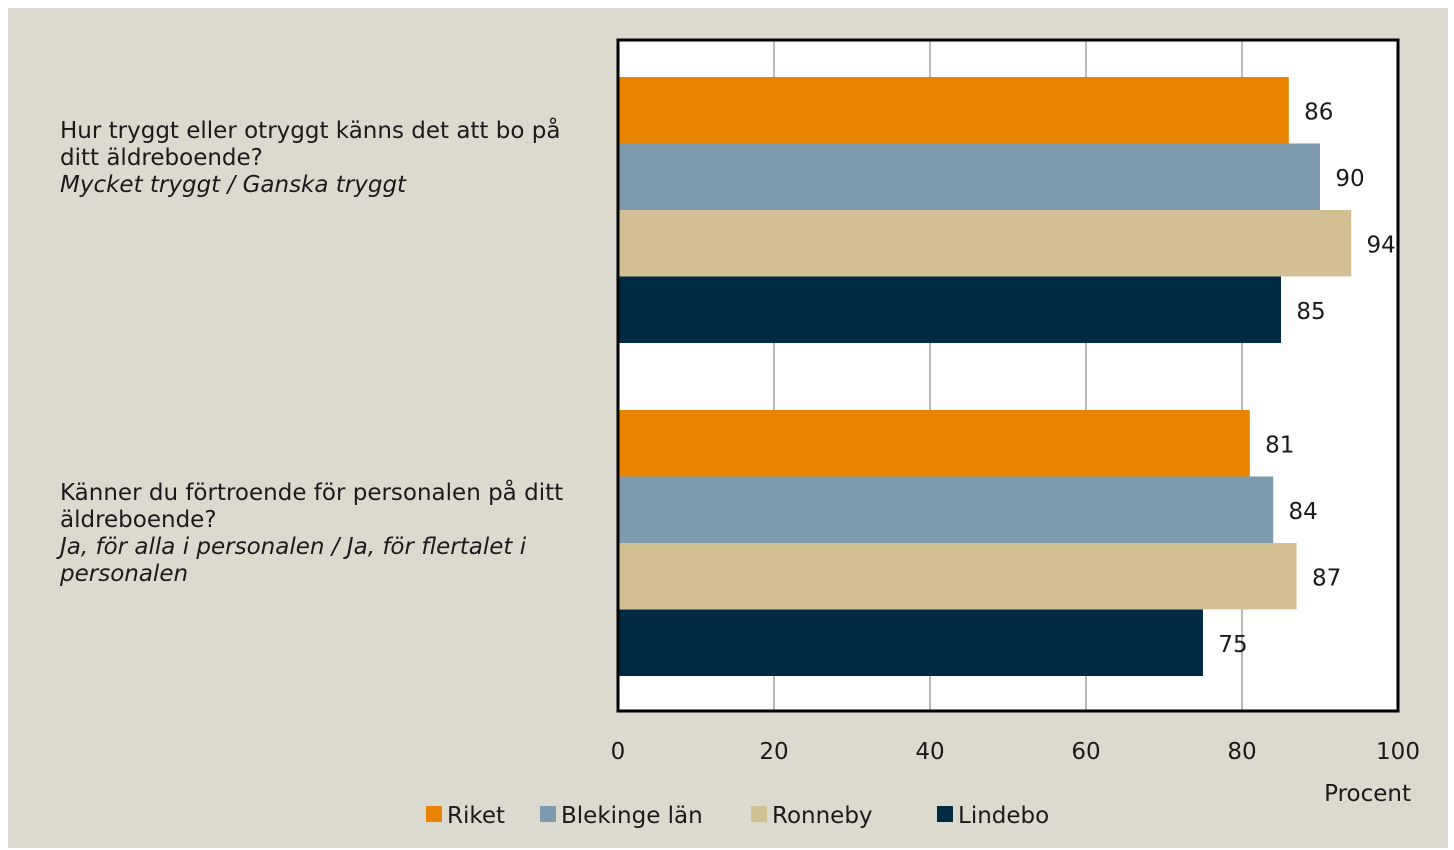 This screenshot has width=1454, height=850. I want to click on legend-label: Riket, so click(476, 816).